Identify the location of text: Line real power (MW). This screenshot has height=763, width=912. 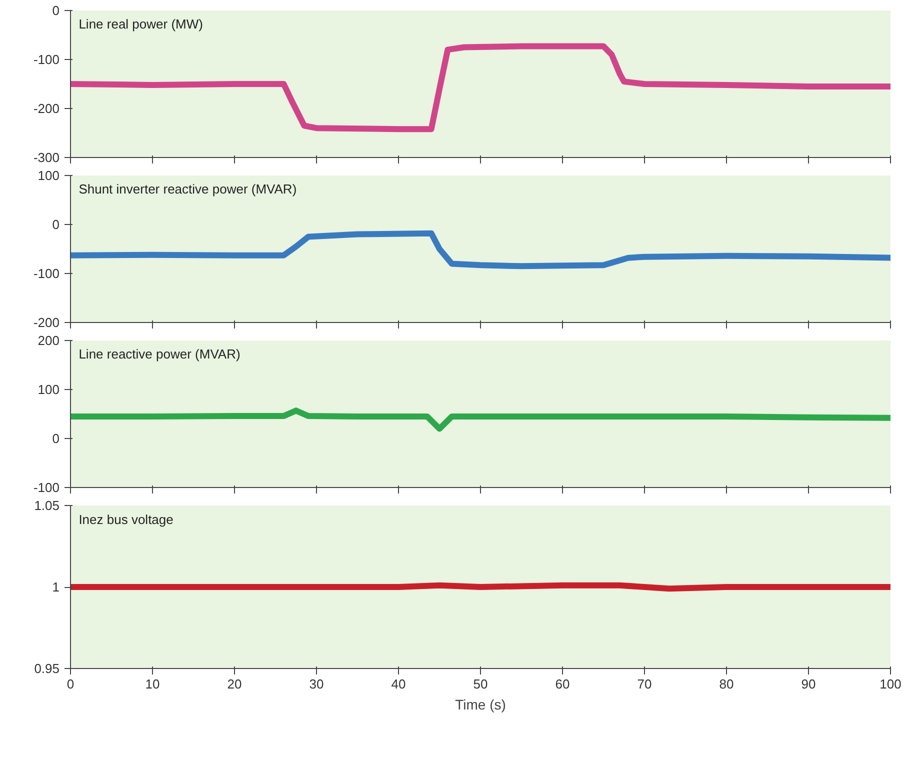
(140, 24).